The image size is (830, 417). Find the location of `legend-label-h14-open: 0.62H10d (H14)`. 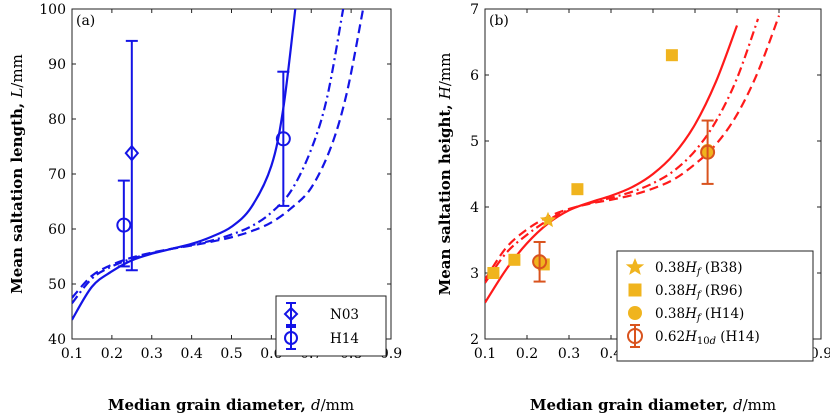

legend-label-h14-open: 0.62H10d (H14) is located at coordinates (707, 338).